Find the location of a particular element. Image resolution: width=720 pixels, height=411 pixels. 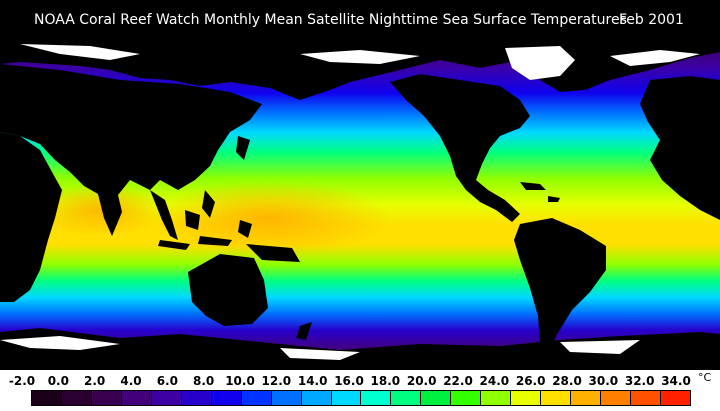

antarctic-sea-ice is located at coordinates (320, 348).